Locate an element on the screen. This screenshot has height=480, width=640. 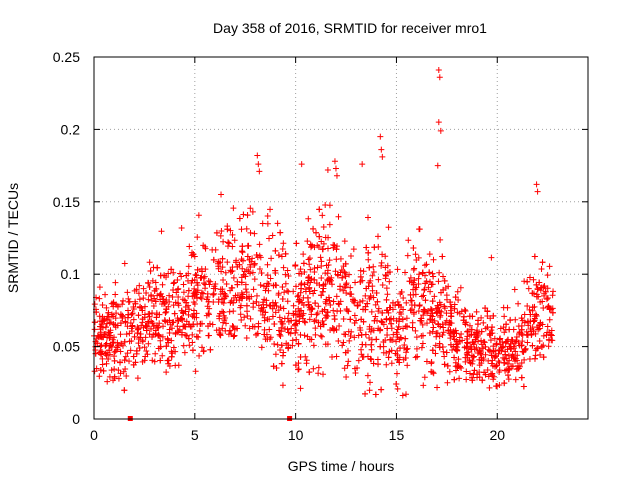
x-tick-label: 20 is located at coordinates (497, 435).